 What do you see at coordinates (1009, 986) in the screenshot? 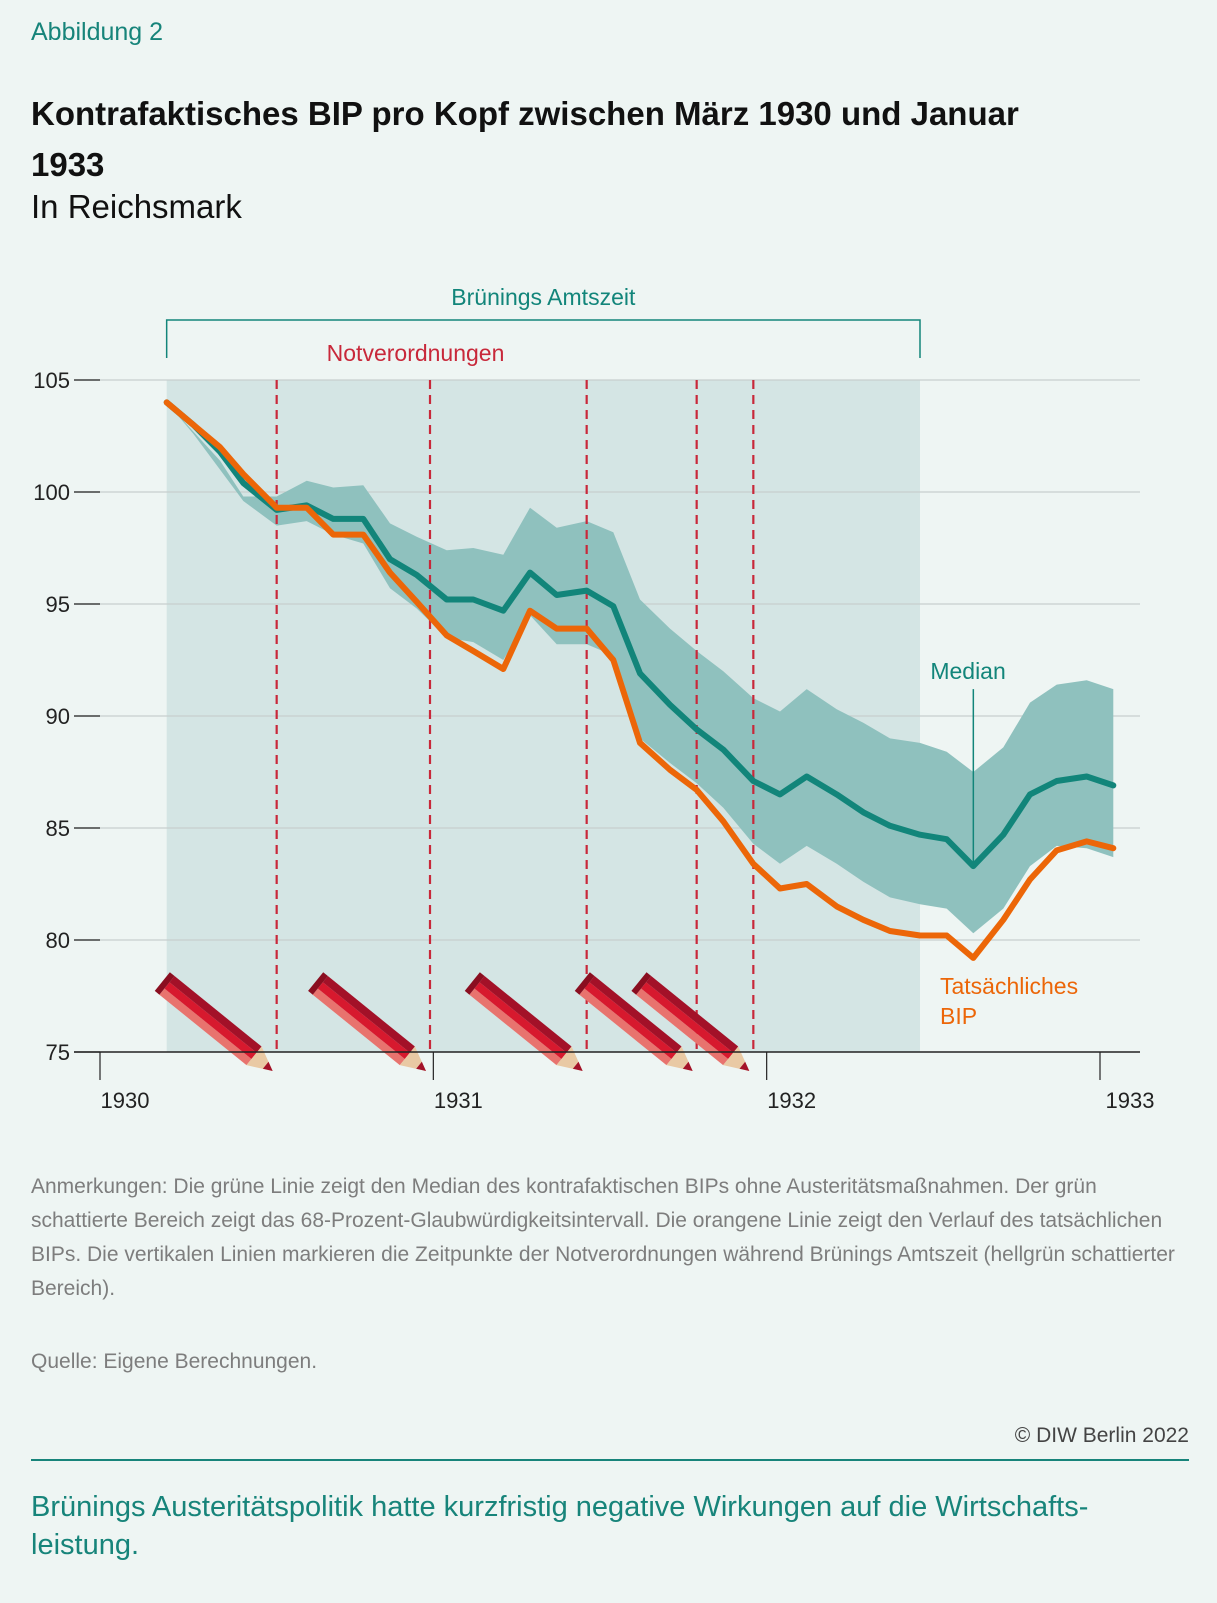
I see `actual-label-line1: Tatsächliches` at bounding box center [1009, 986].